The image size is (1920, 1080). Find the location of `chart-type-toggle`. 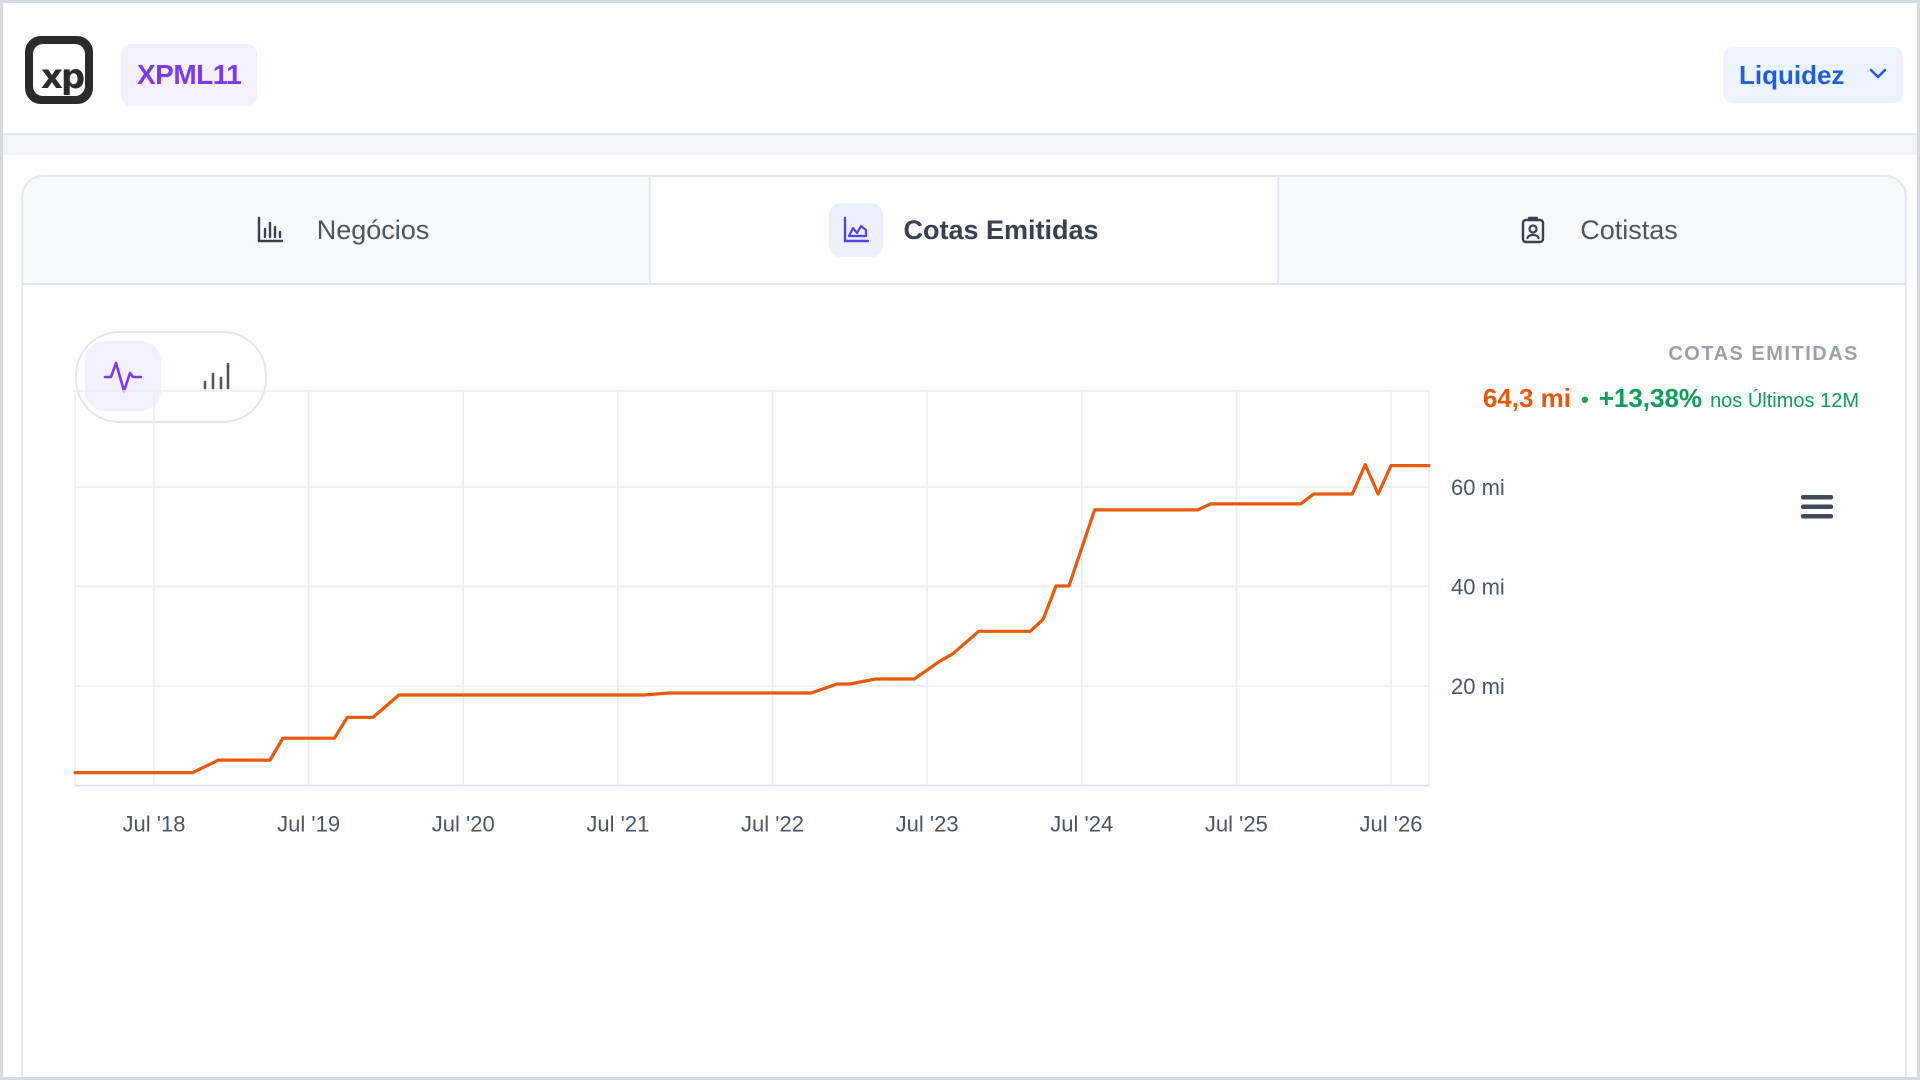

chart-type-toggle is located at coordinates (171, 377).